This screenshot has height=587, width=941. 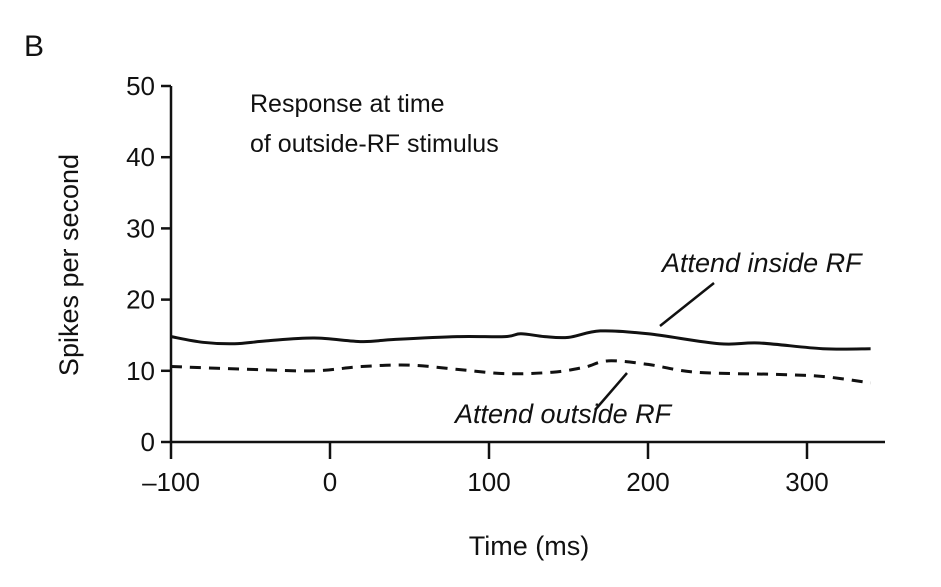 I want to click on y-tick-label: 10, so click(x=140, y=371).